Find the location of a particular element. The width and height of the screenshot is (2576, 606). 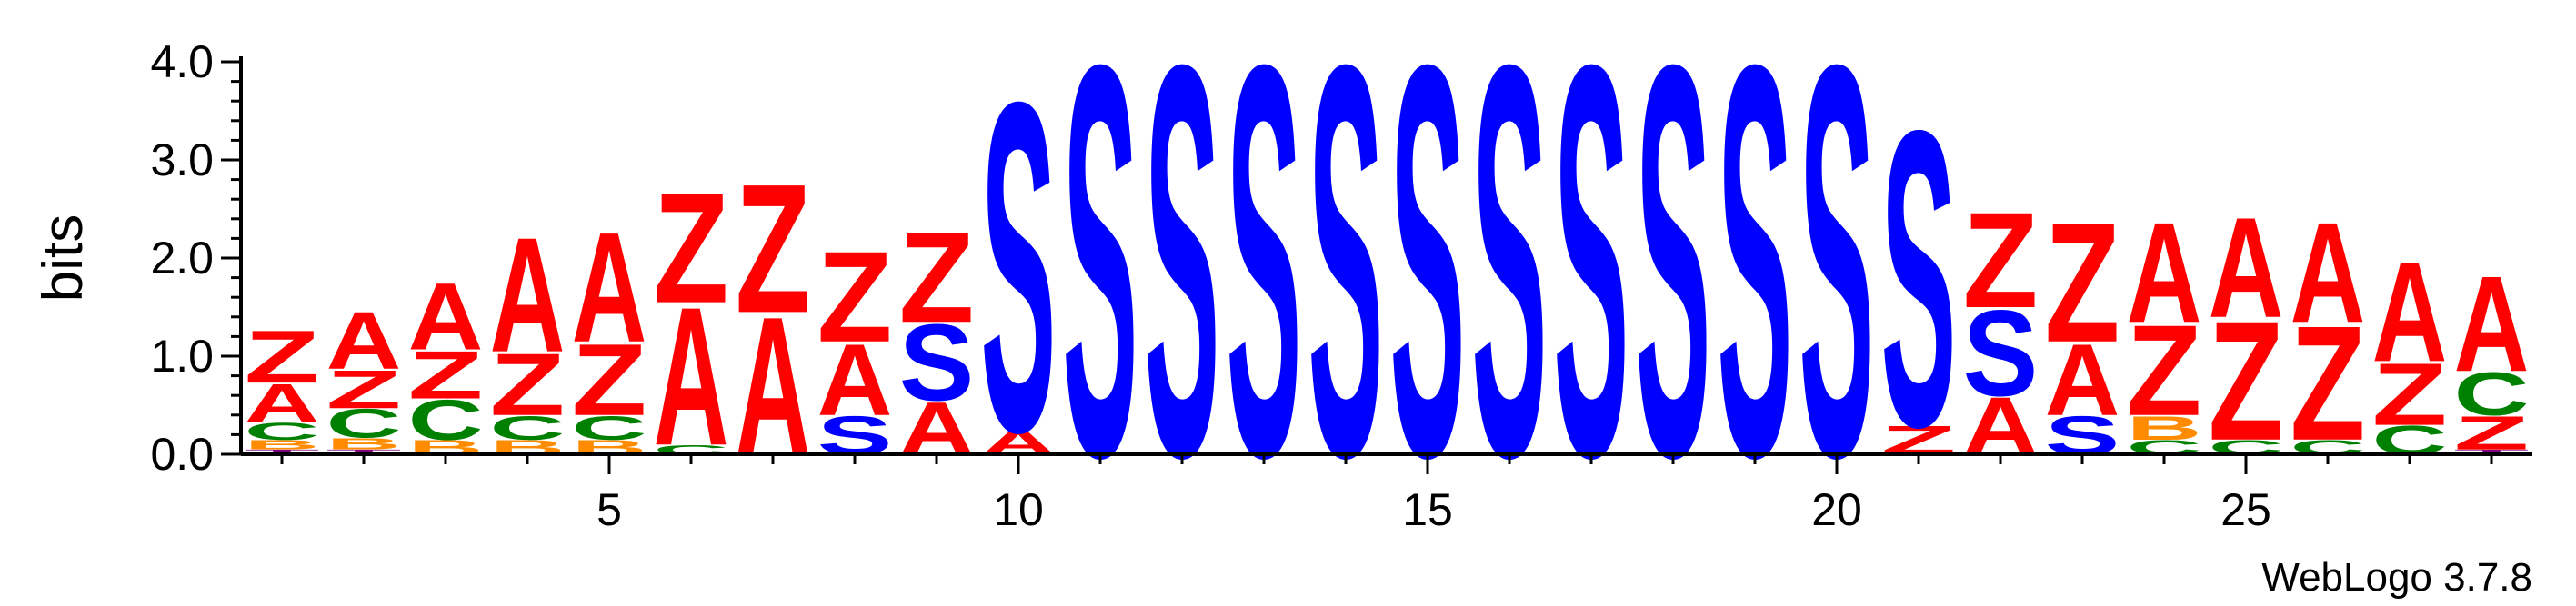

logo-column-10: AS is located at coordinates (1019, 267).